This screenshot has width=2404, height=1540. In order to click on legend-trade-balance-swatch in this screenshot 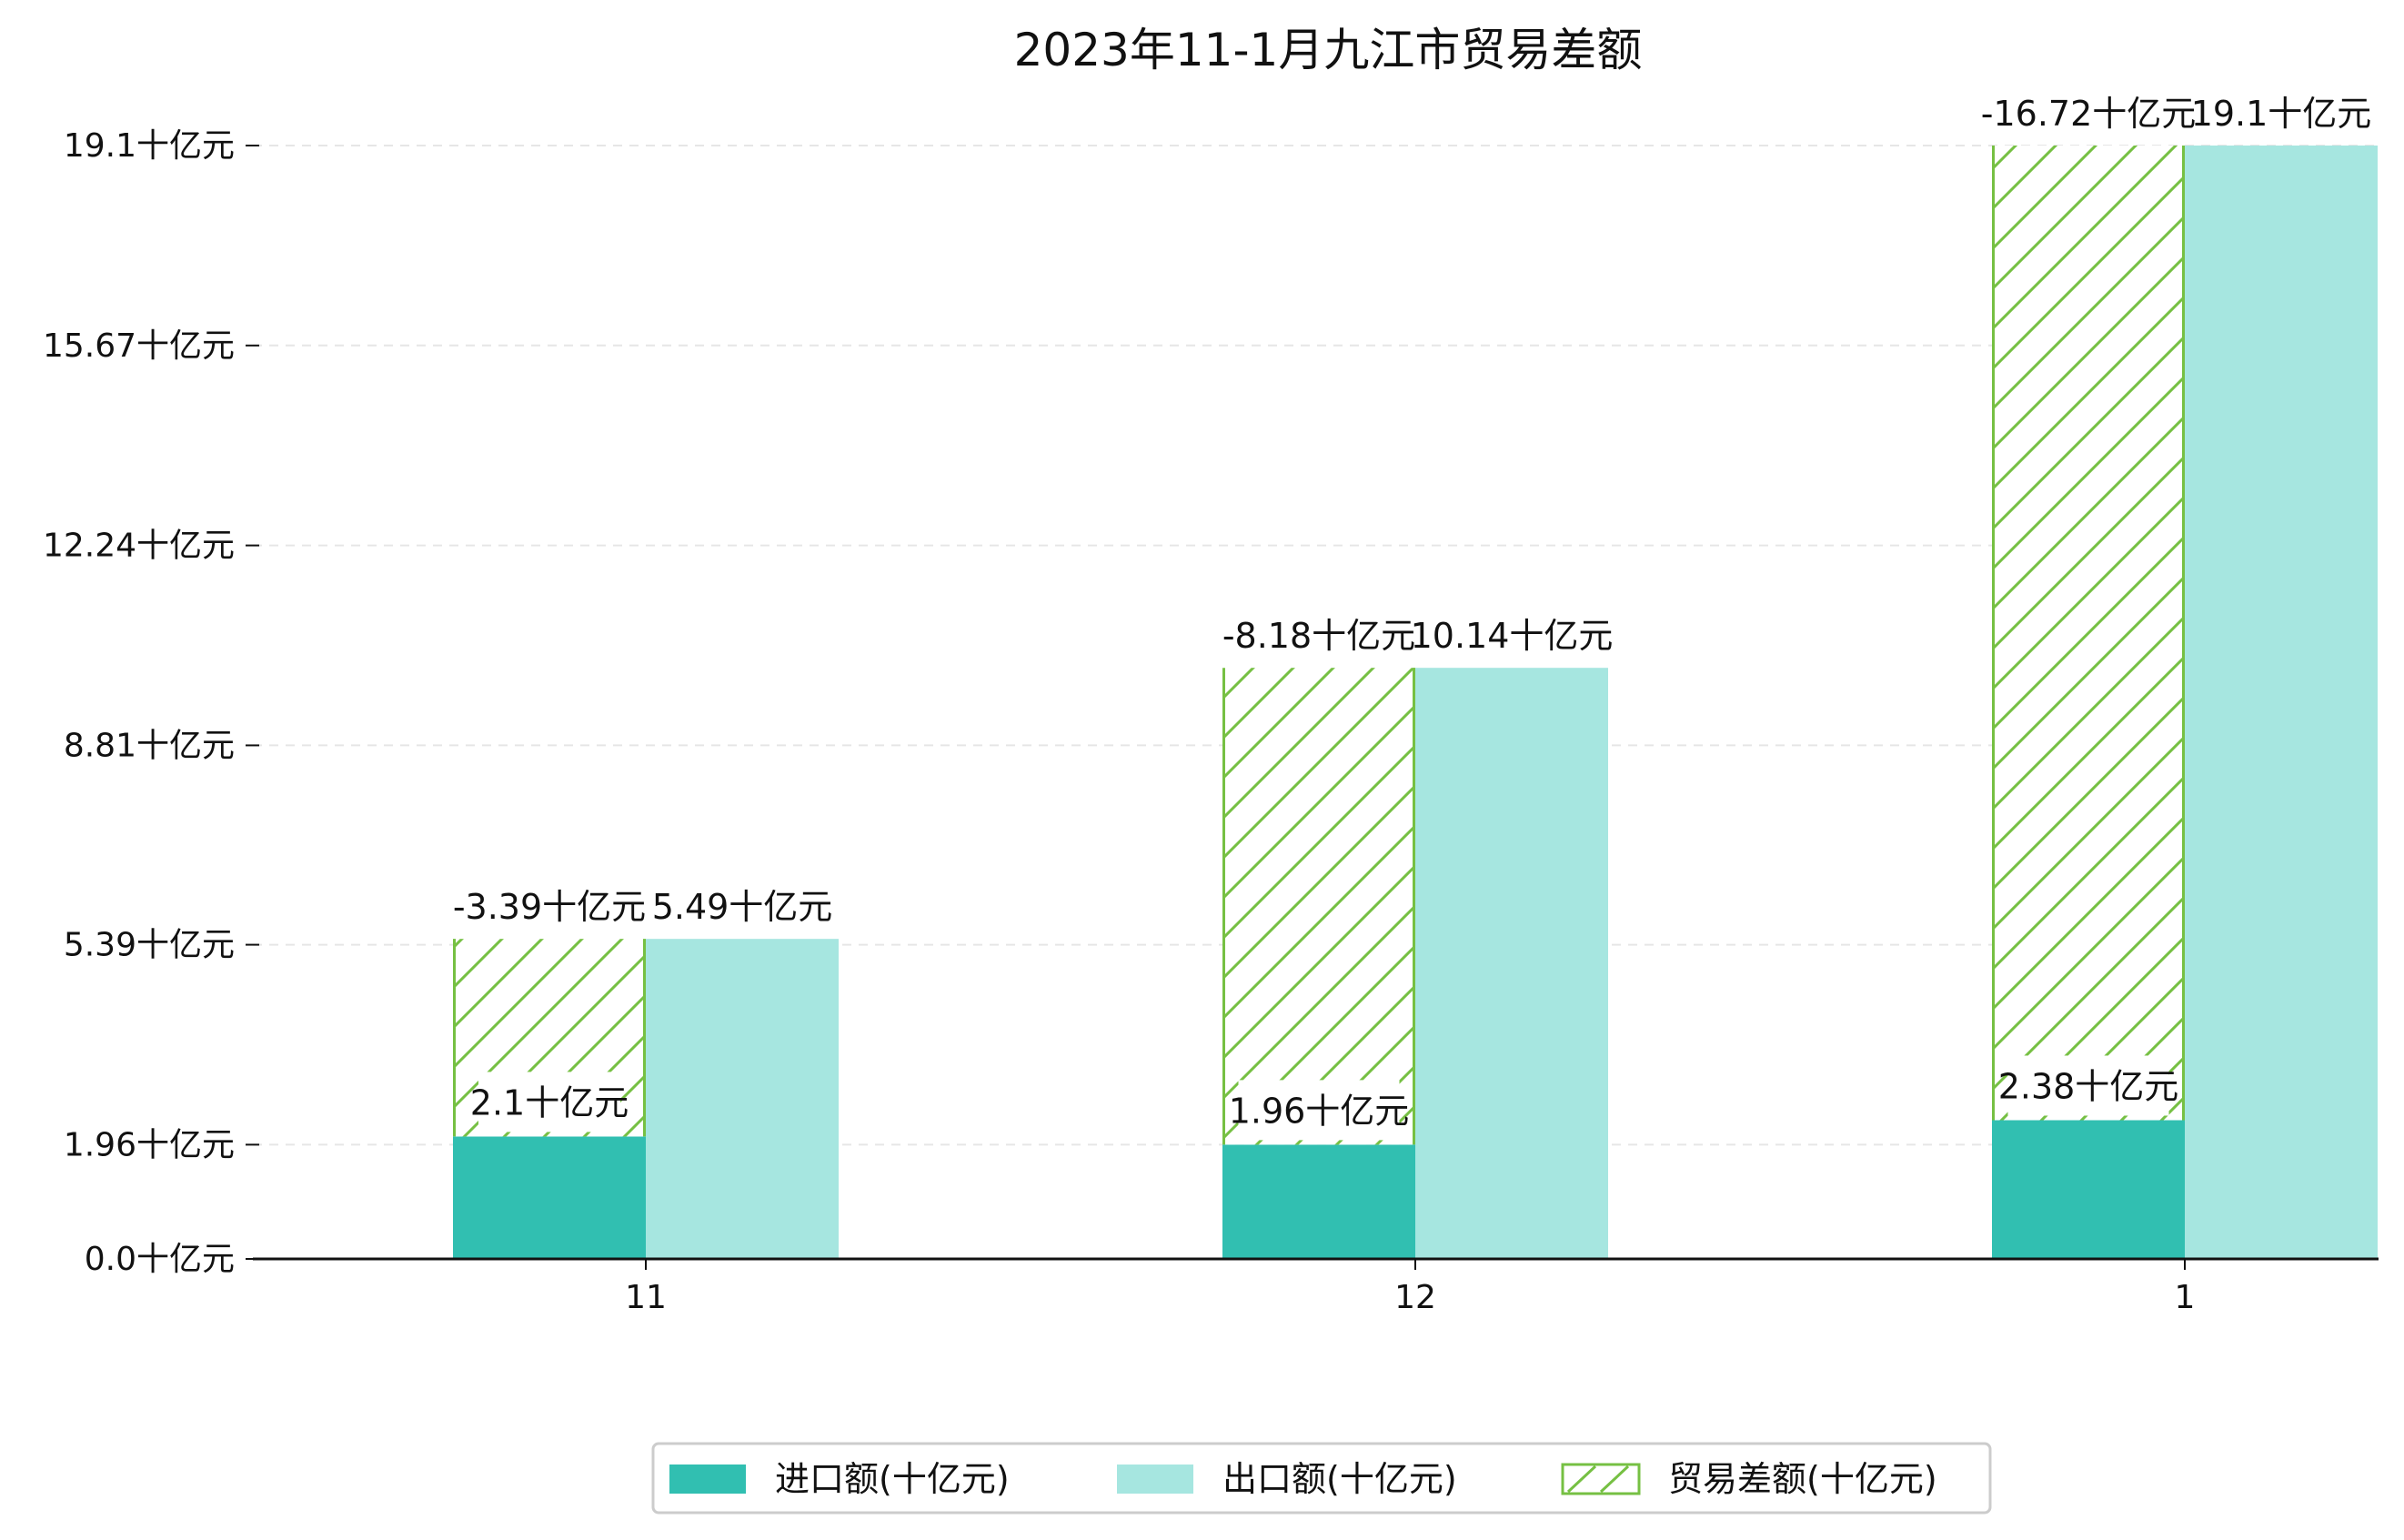, I will do `click(1601, 1479)`.